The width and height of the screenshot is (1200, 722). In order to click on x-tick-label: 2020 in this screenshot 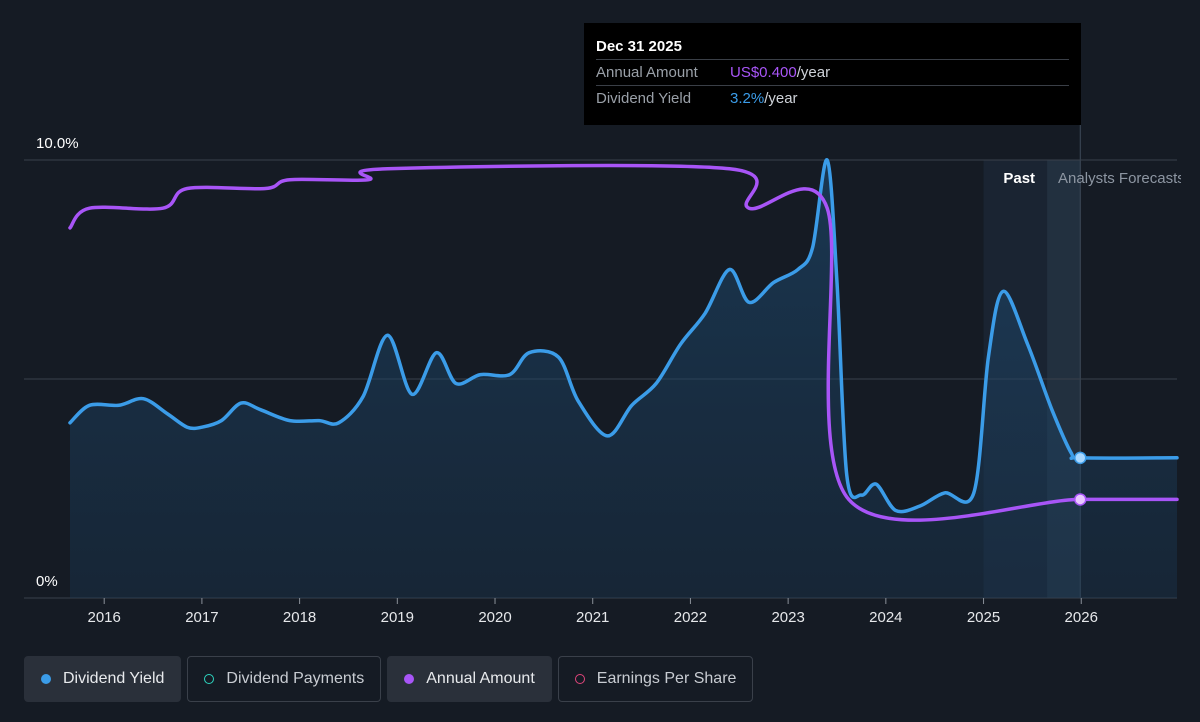, I will do `click(494, 617)`.